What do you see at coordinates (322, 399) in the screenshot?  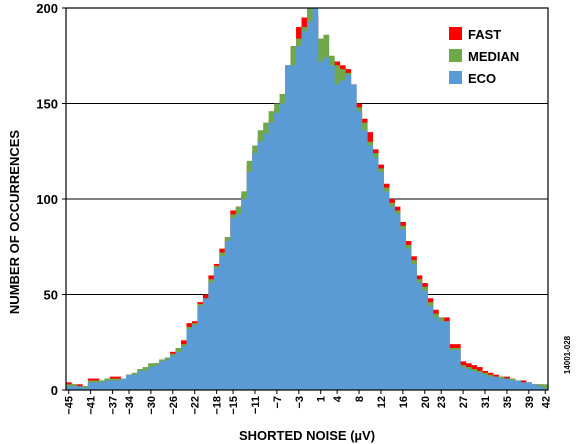 I see `x-tick-label: 1` at bounding box center [322, 399].